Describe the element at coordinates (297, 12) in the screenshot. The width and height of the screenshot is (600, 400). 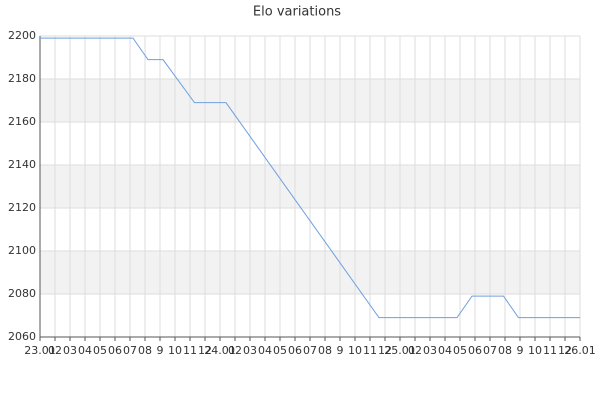
I see `chart-title: Elo variations` at that location.